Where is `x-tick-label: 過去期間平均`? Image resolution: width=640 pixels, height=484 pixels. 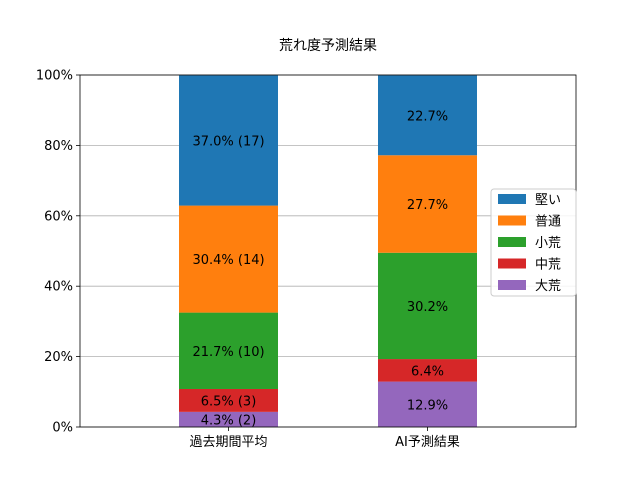 x-tick-label: 過去期間平均 is located at coordinates (228, 442).